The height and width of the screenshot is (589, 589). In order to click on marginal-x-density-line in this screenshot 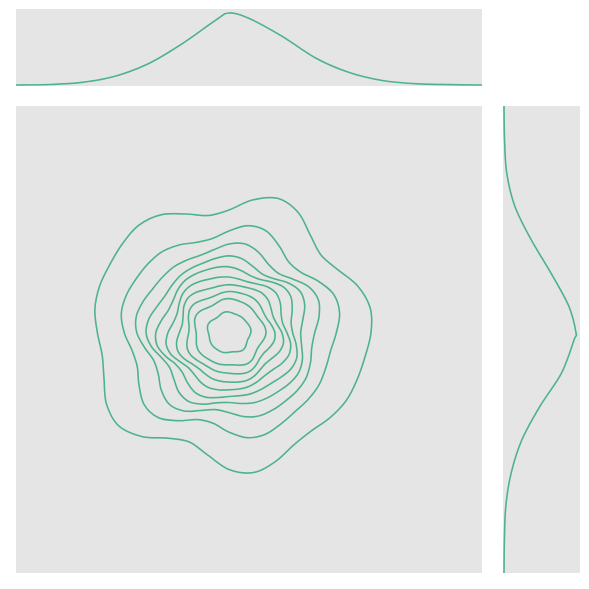, I will do `click(249, 49)`.